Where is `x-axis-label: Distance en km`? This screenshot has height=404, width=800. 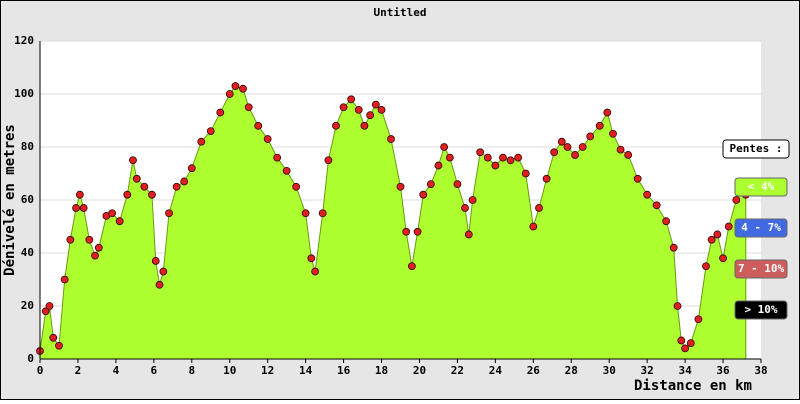
x-axis-label: Distance en km is located at coordinates (693, 386).